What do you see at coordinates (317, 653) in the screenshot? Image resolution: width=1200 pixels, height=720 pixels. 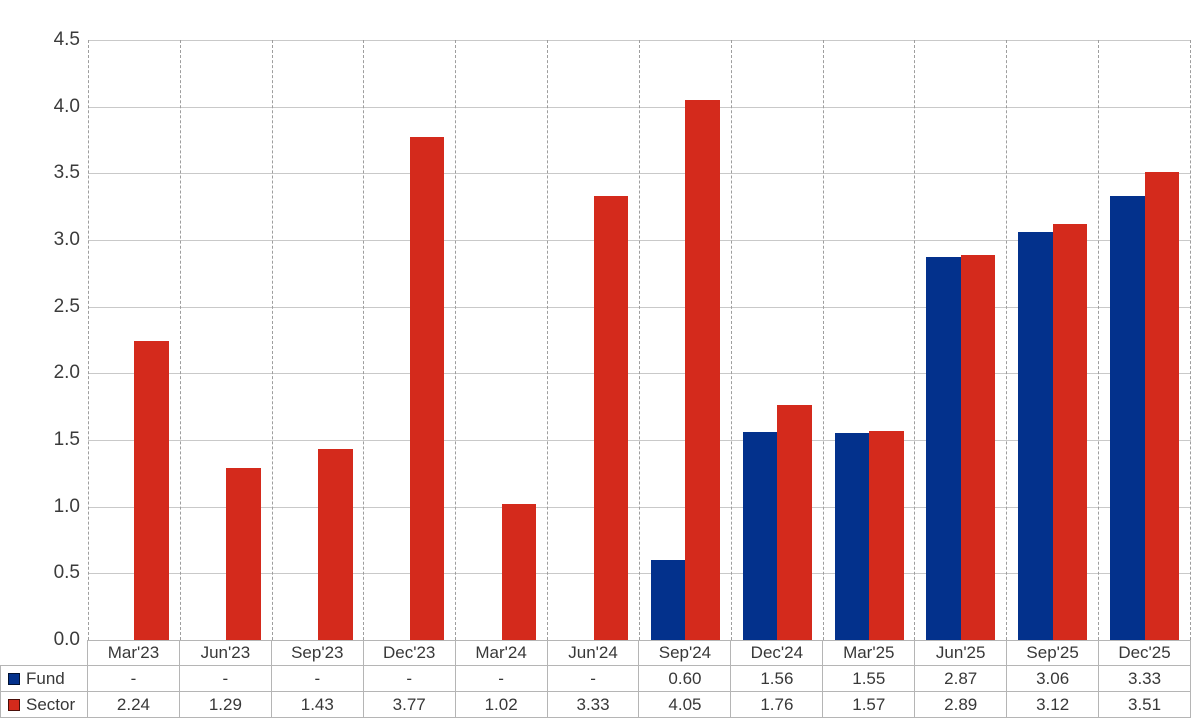 I see `category-header-cell: Sep'23` at bounding box center [317, 653].